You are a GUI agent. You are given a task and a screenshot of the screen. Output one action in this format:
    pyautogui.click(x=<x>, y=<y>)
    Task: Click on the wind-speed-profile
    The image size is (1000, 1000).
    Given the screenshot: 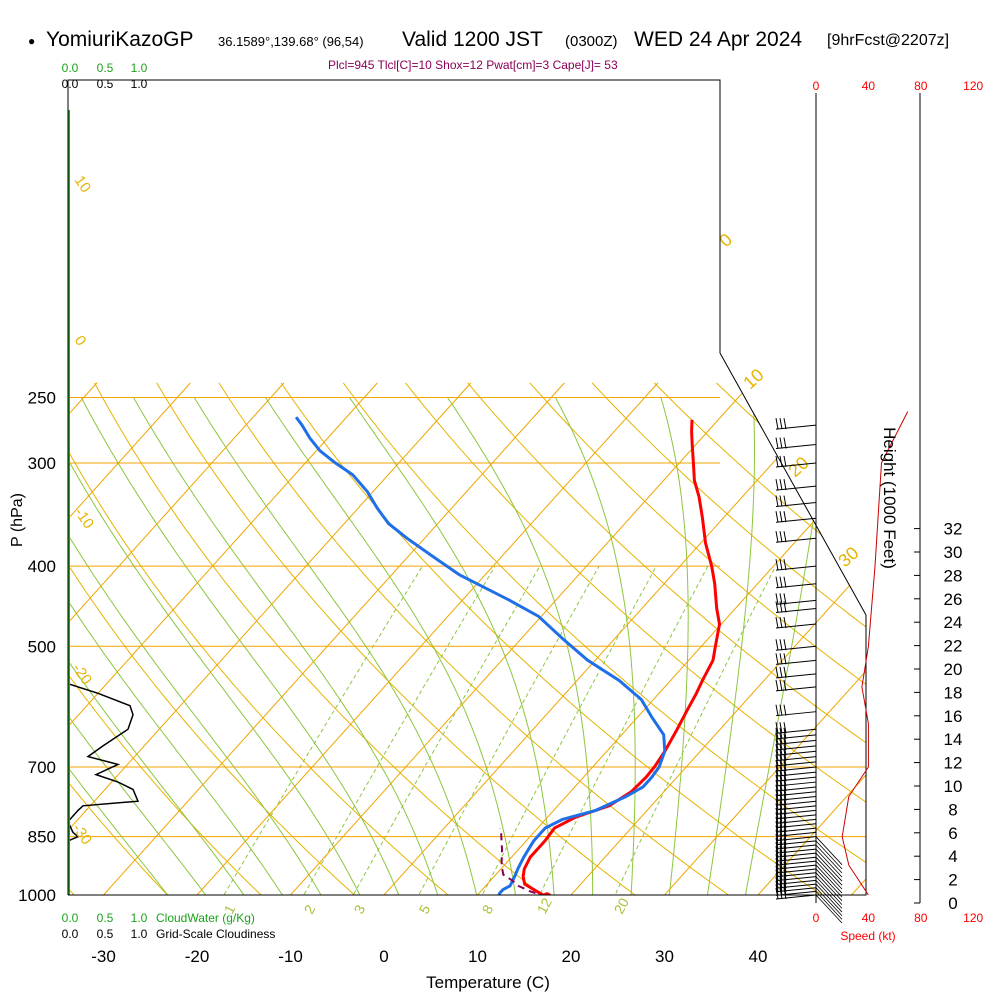 What is the action you would take?
    pyautogui.click(x=875, y=653)
    